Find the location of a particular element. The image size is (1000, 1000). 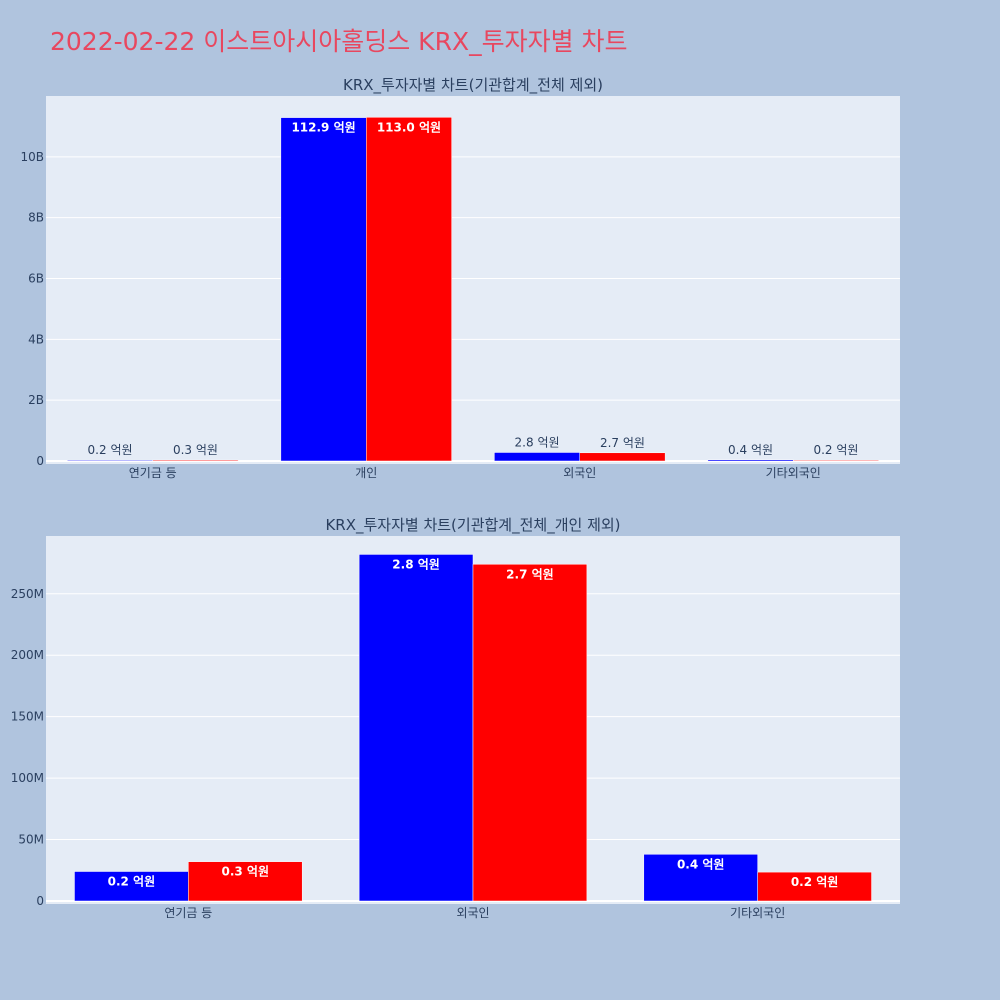

x-tick-label: 개인 is located at coordinates (366, 473).